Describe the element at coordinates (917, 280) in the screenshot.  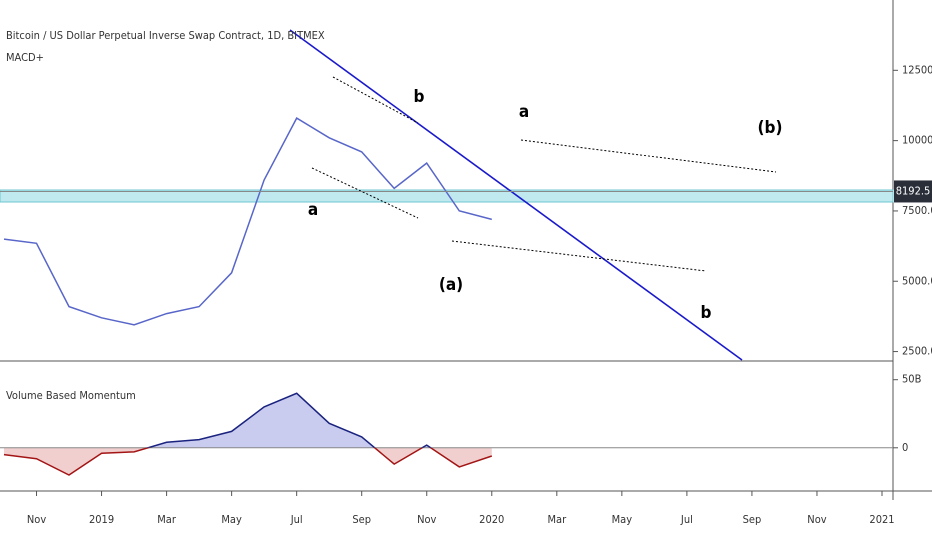
I see `y-tick-label: 5000.0` at that location.